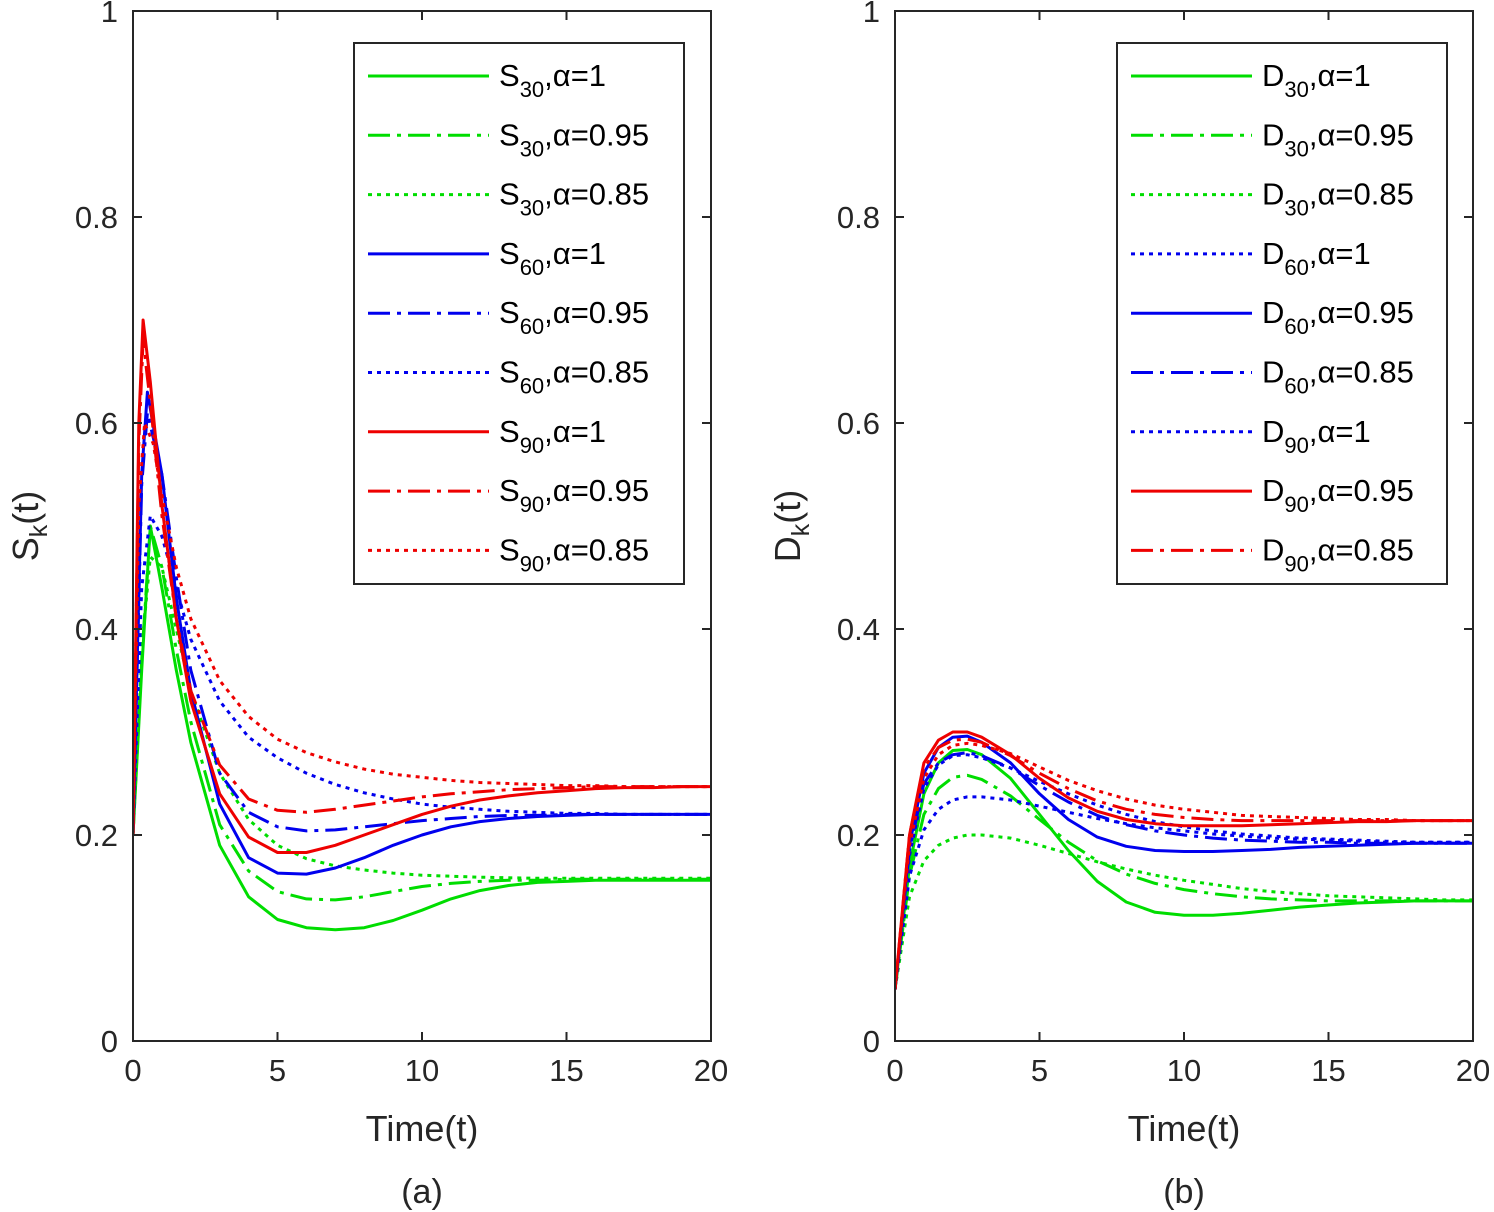 This screenshot has height=1212, width=1494. I want to click on legend-label: S60,α=0.95, so click(574, 317).